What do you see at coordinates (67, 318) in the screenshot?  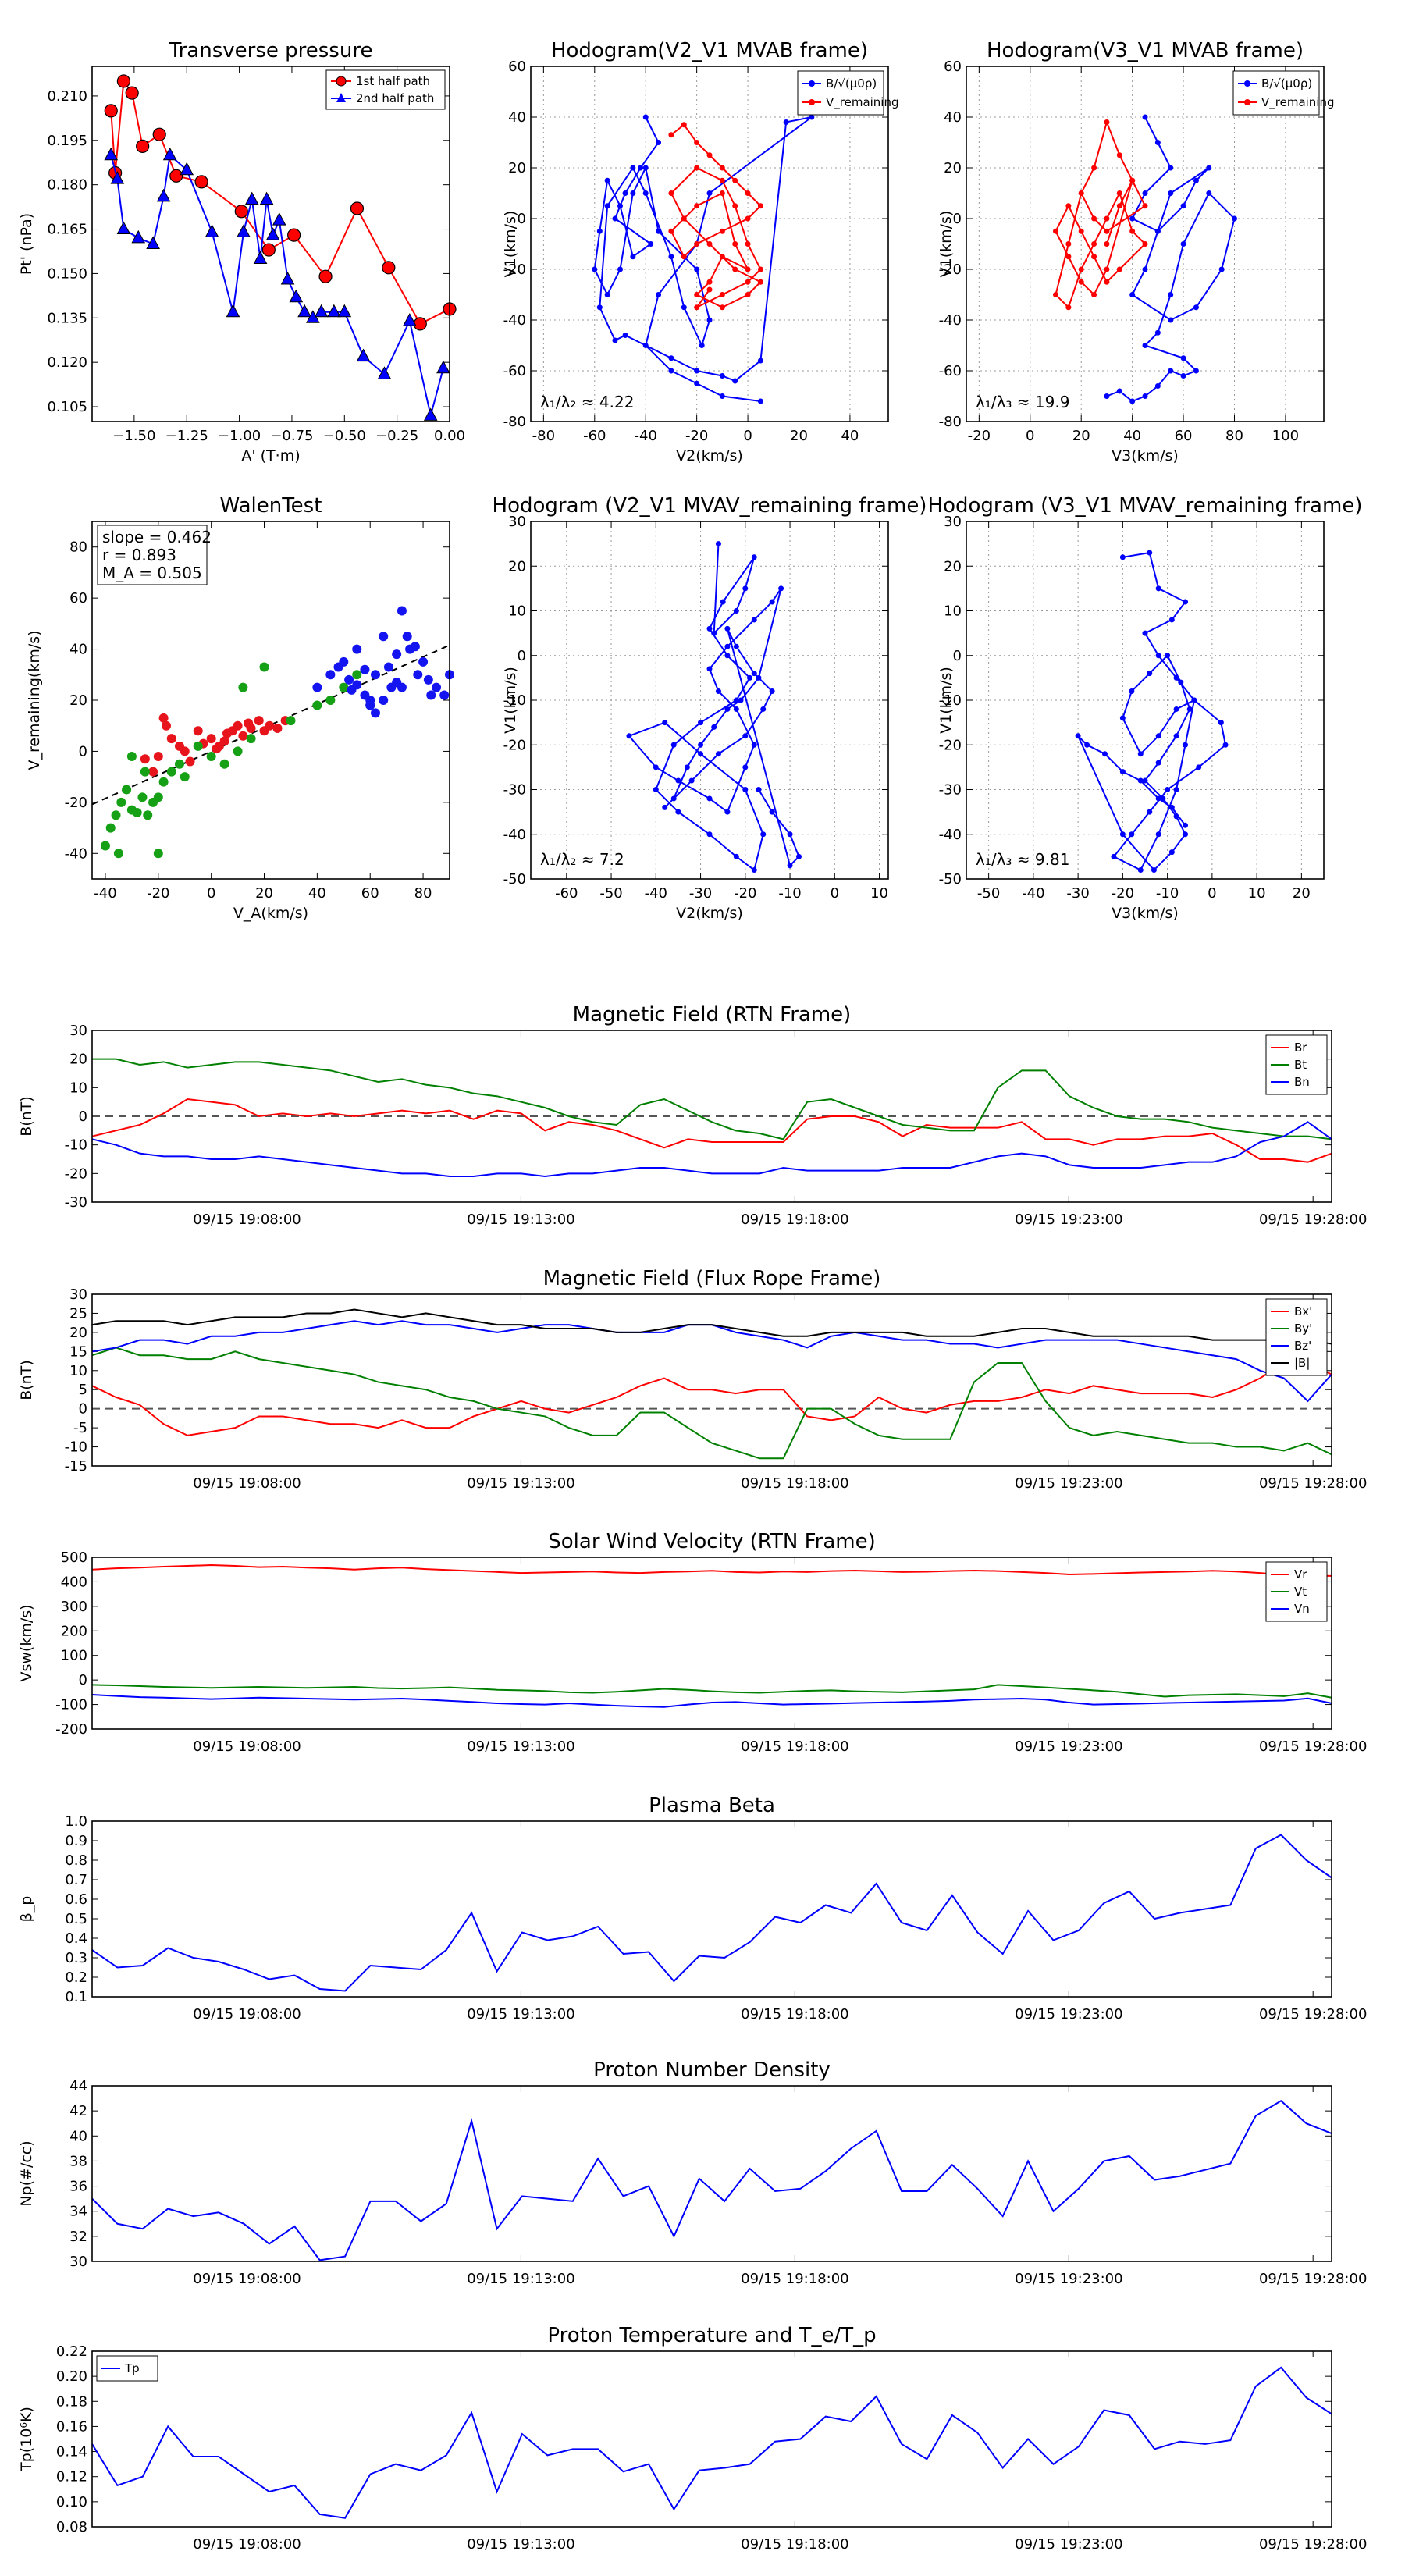 I see `tp-ytick-label: 0.135` at bounding box center [67, 318].